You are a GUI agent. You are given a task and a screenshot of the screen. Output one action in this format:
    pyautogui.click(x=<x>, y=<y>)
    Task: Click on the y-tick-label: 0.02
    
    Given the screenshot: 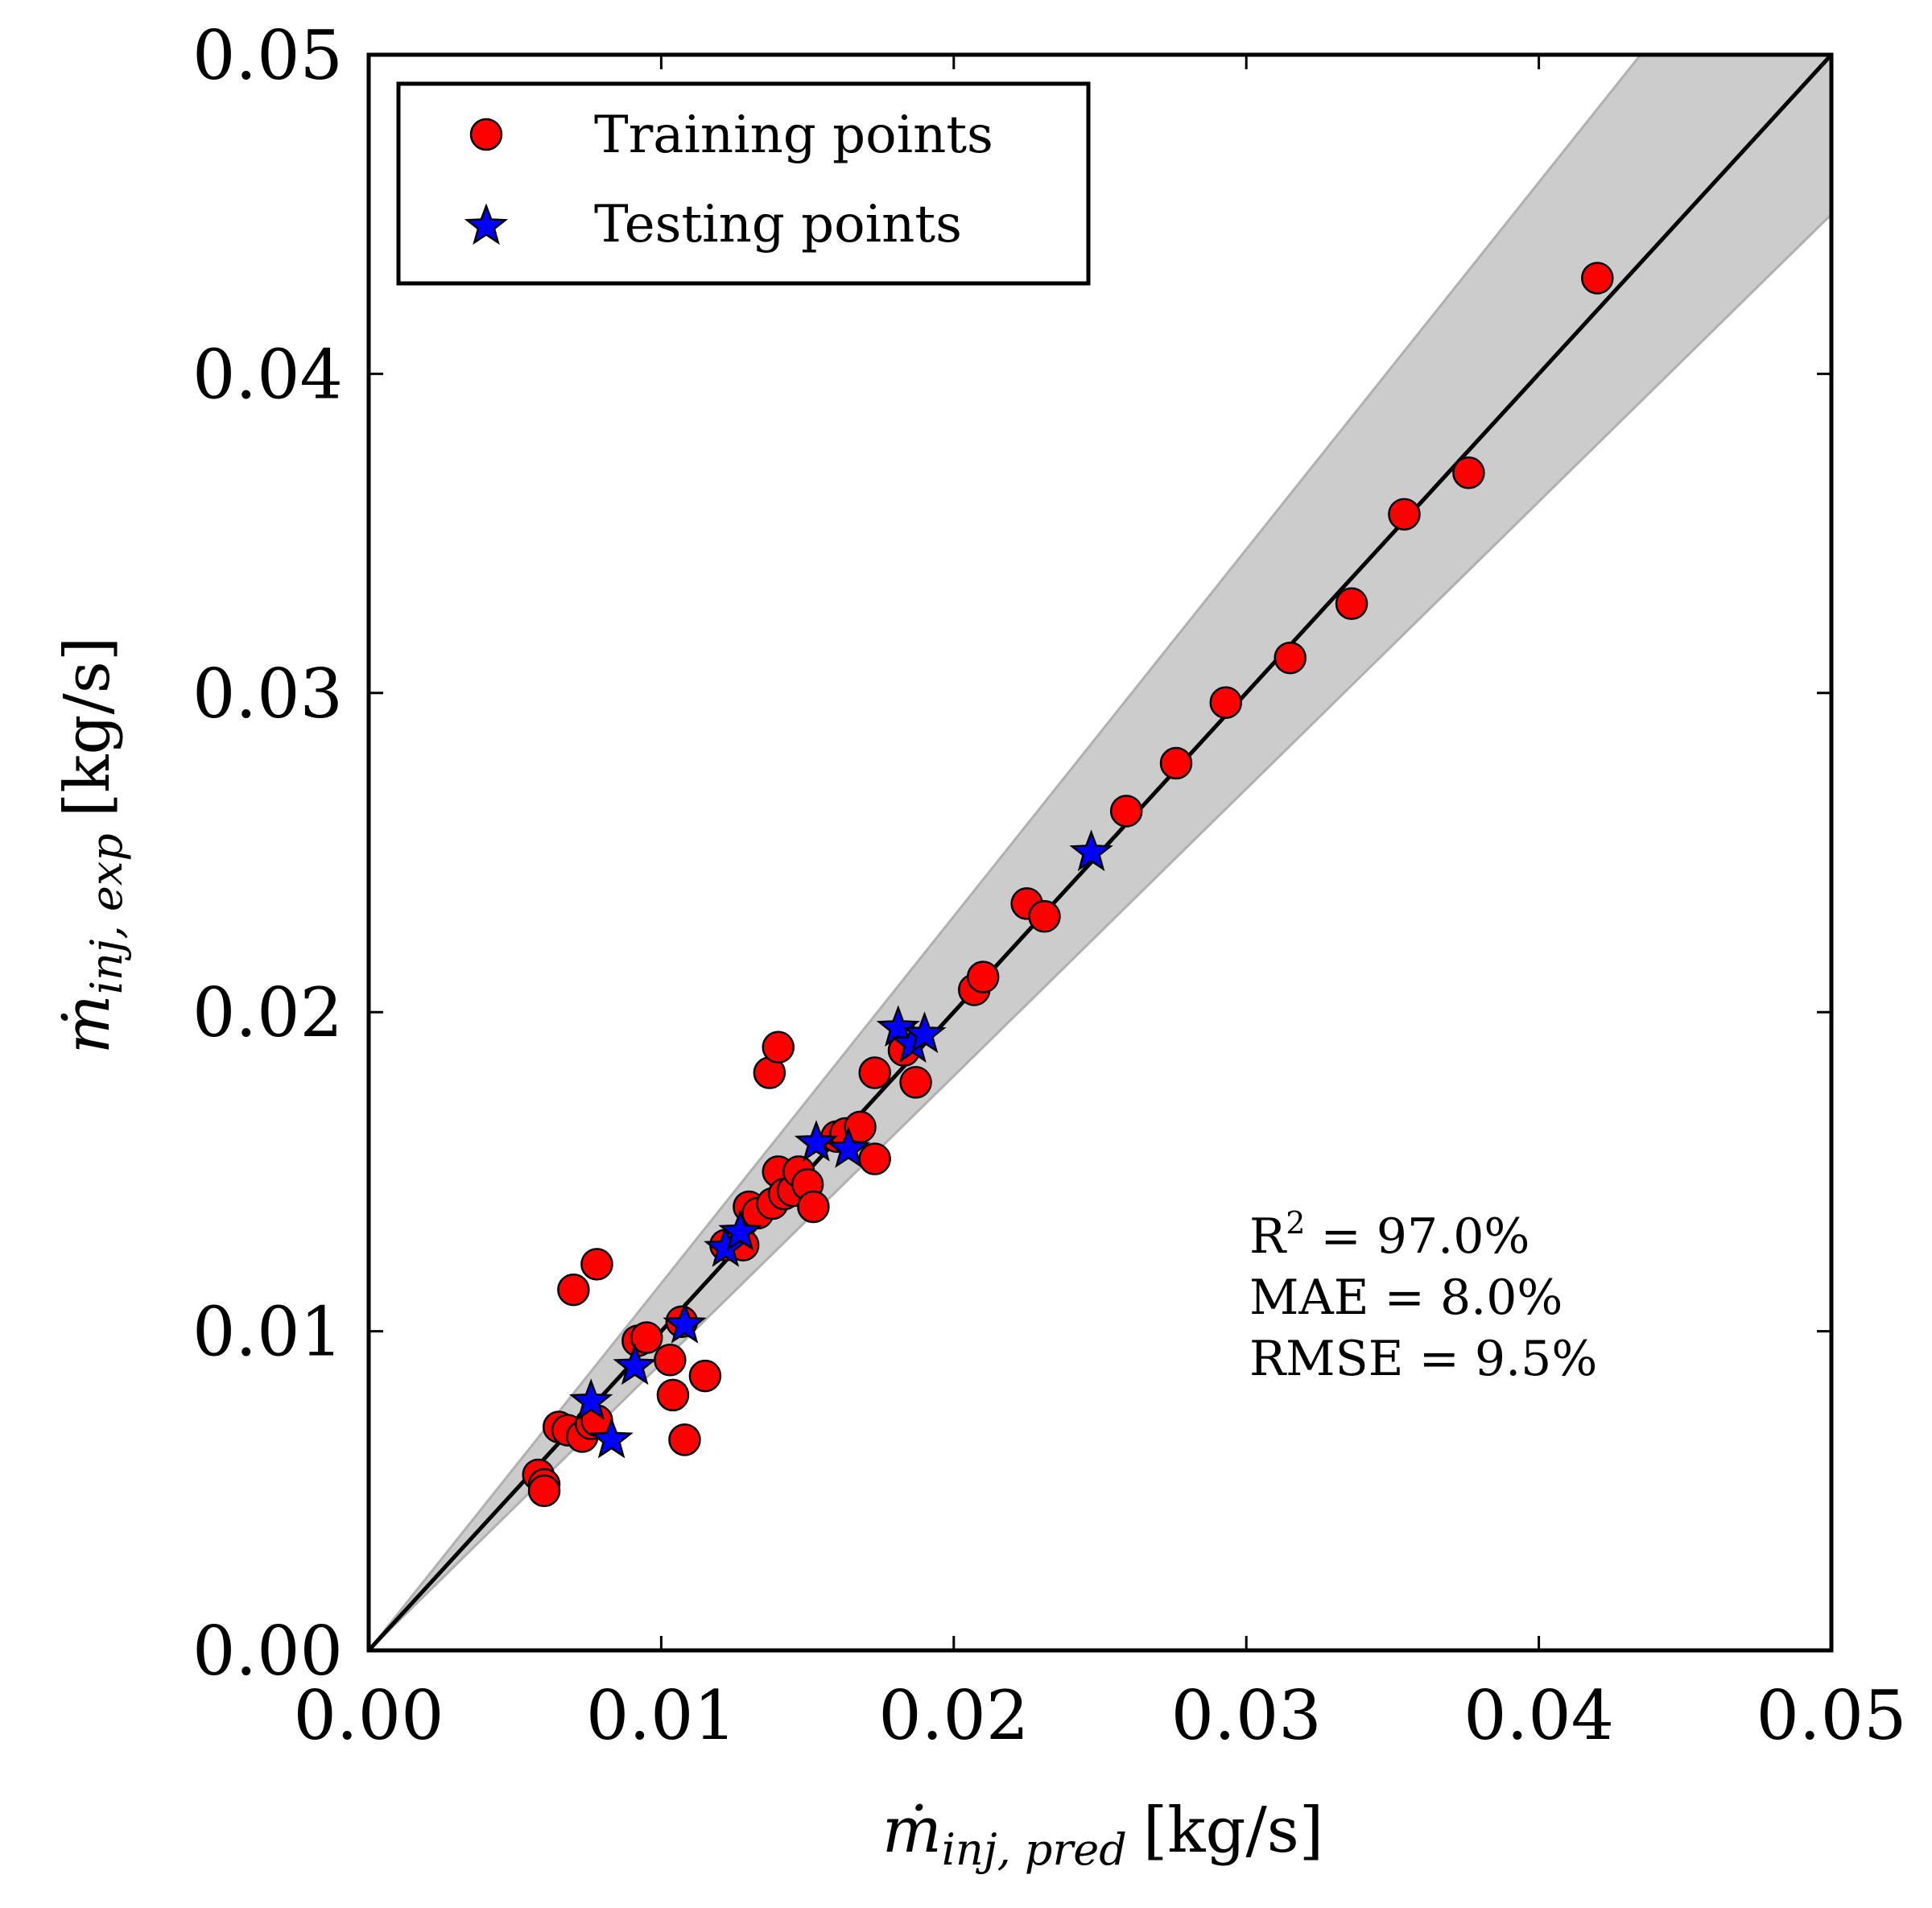 What is the action you would take?
    pyautogui.click(x=267, y=1013)
    